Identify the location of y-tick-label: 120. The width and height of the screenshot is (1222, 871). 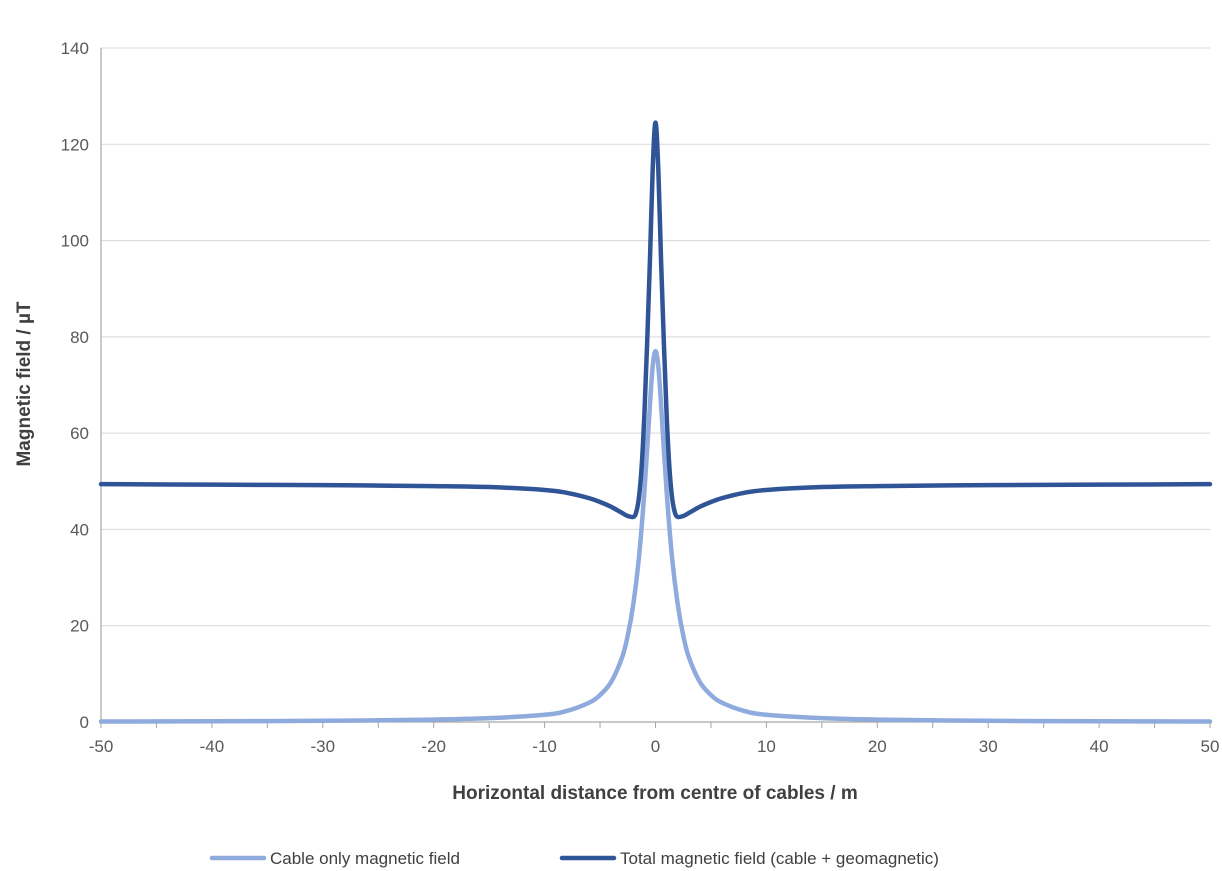
(75, 144).